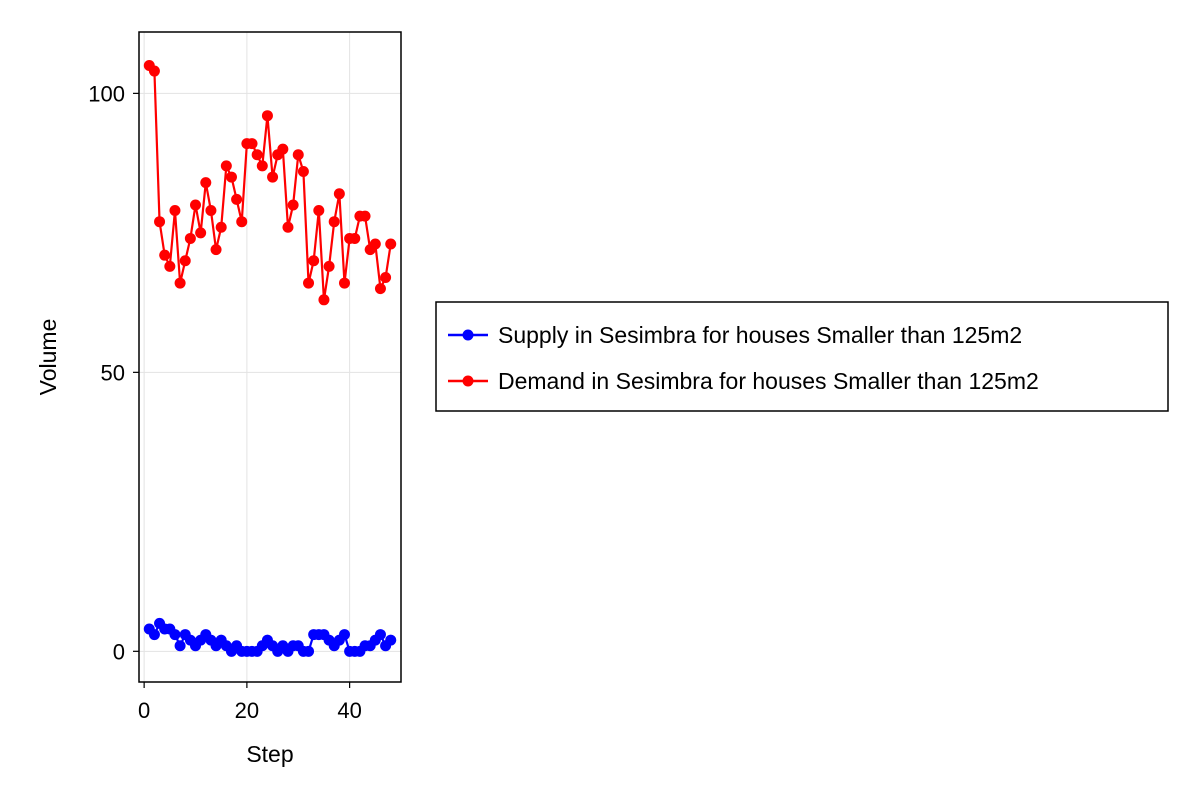 This screenshot has width=1200, height=800. What do you see at coordinates (349, 710) in the screenshot?
I see `x-tick-label: 40` at bounding box center [349, 710].